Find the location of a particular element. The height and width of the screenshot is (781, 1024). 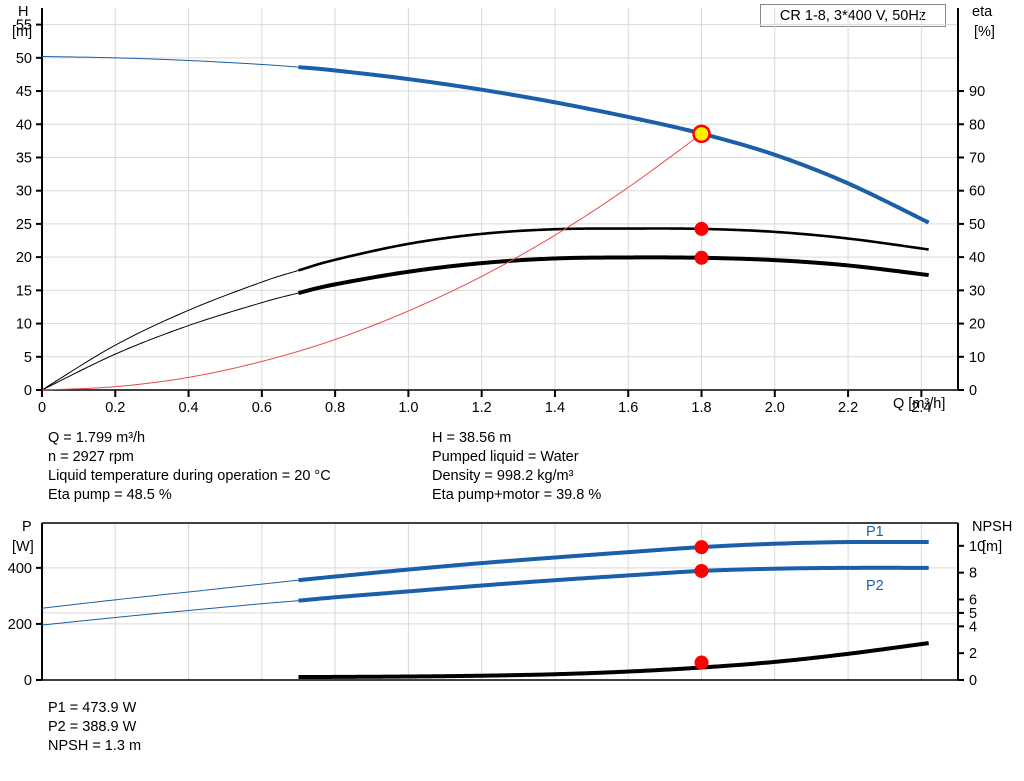

lower-y-axis-title-line2: [W] is located at coordinates (23, 547).